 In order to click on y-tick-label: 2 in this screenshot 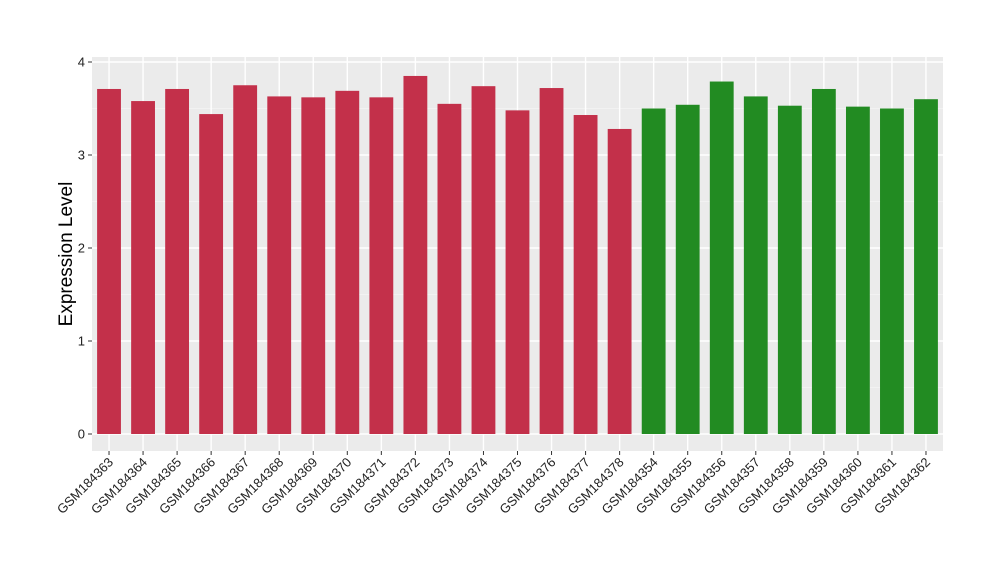, I will do `click(81, 248)`.